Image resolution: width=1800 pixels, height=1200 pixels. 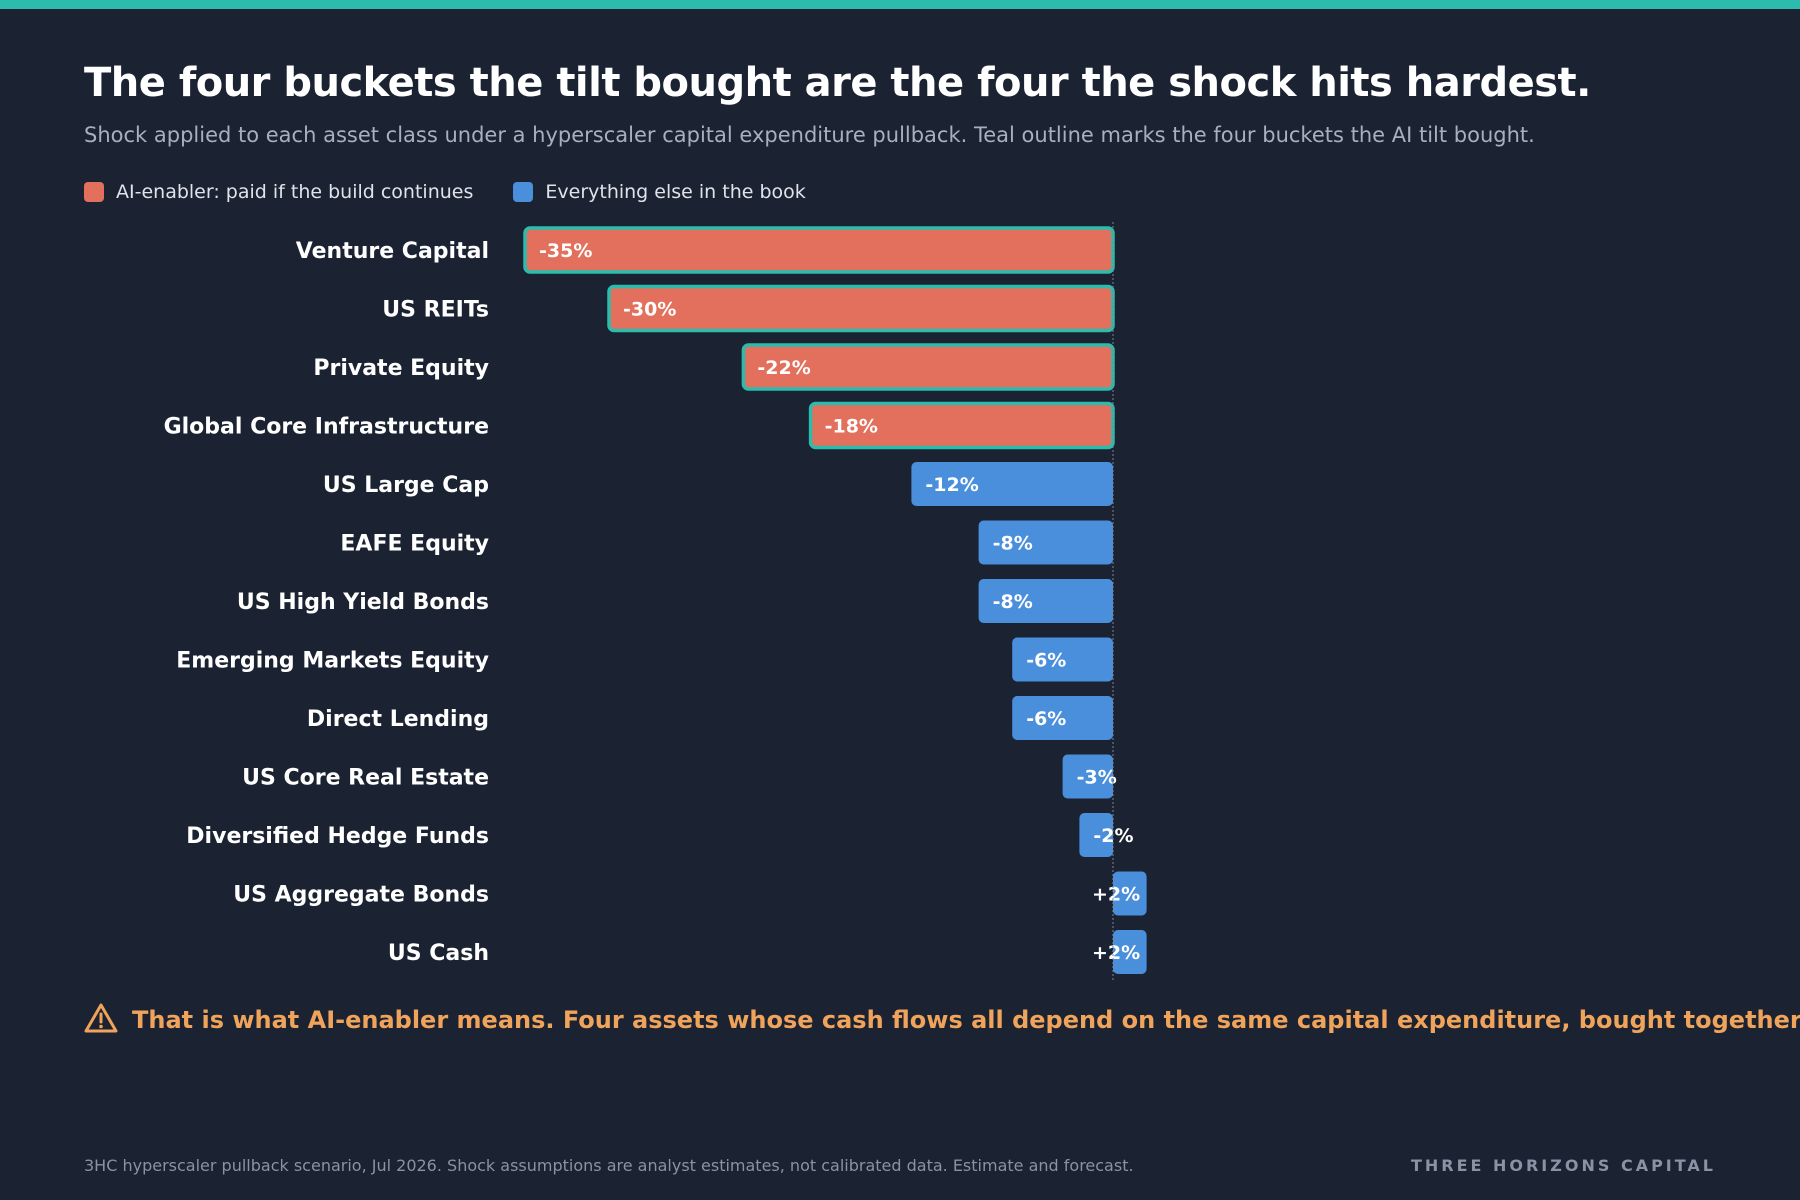 I want to click on legend-item-ai-enabler: AI-enabler: paid if the build continues, so click(x=278, y=192).